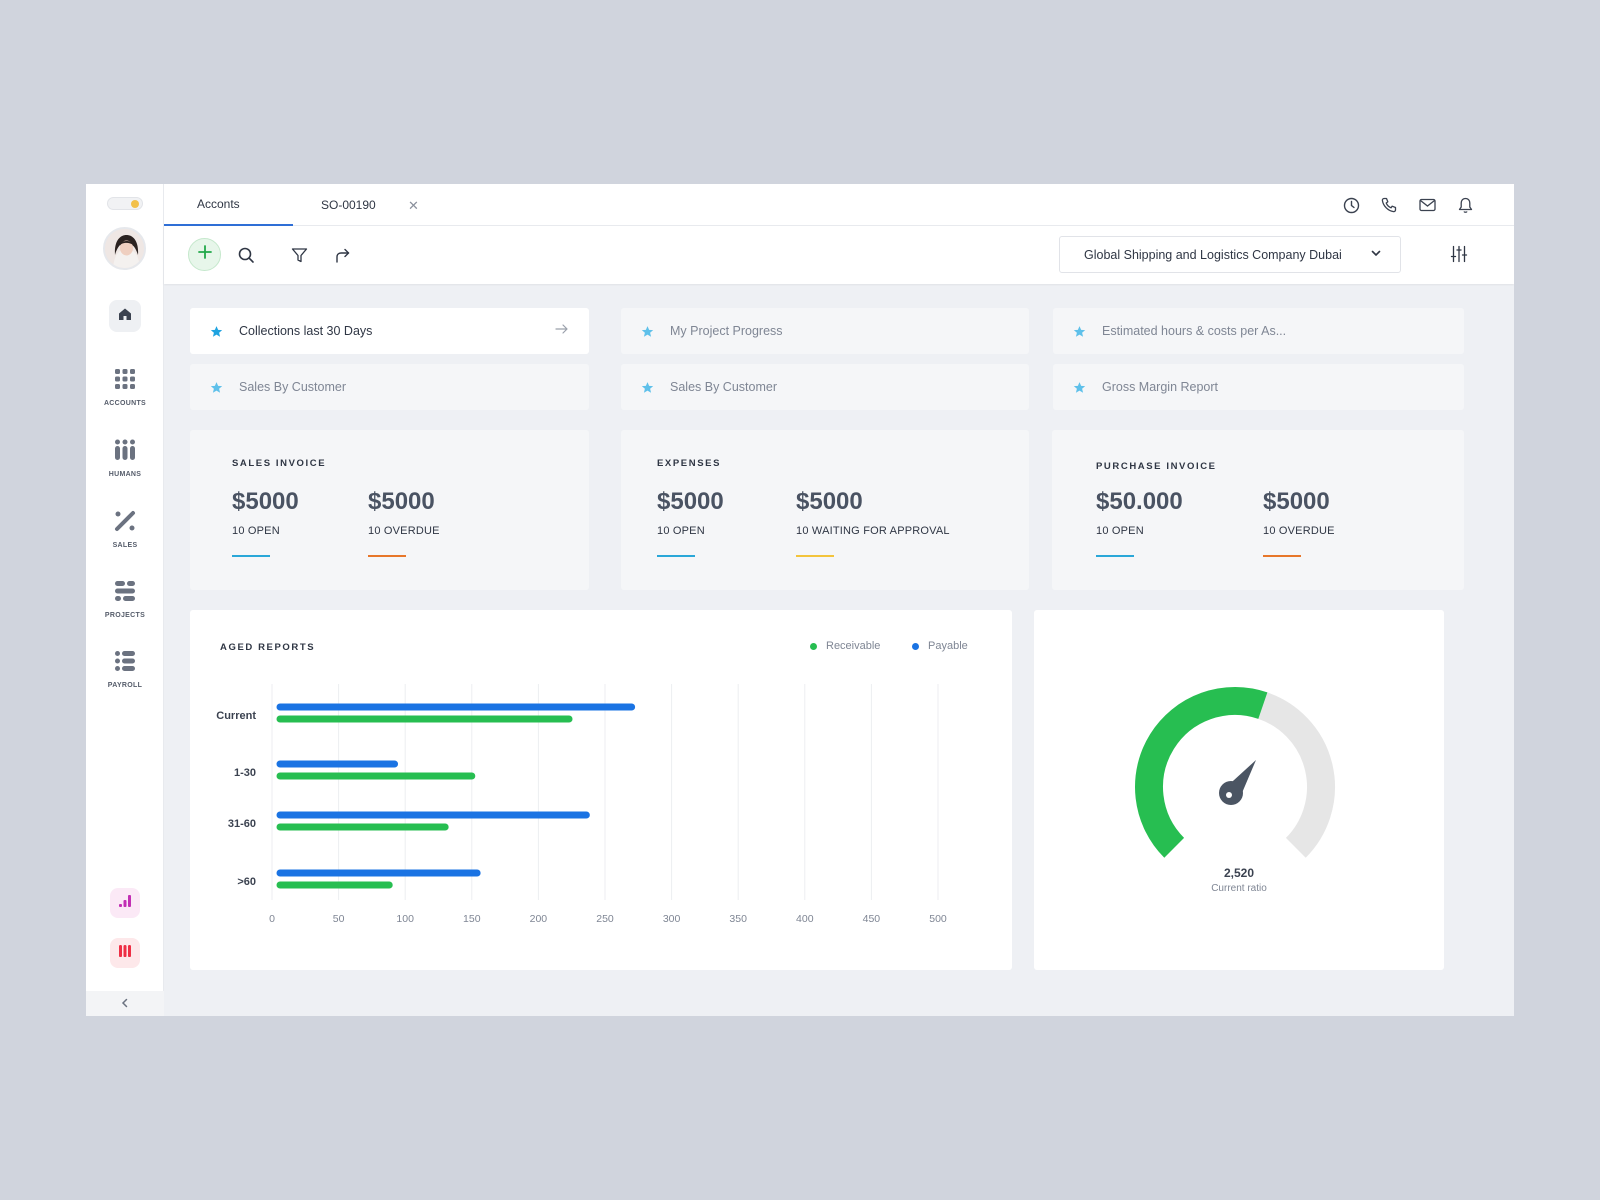 This screenshot has height=1200, width=1600. Describe the element at coordinates (1229, 795) in the screenshot. I see `gauge-needle-pin` at that location.